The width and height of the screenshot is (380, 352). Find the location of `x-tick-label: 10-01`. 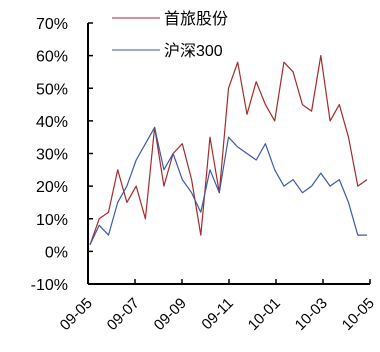

x-tick-label: 10-01 is located at coordinates (264, 314).